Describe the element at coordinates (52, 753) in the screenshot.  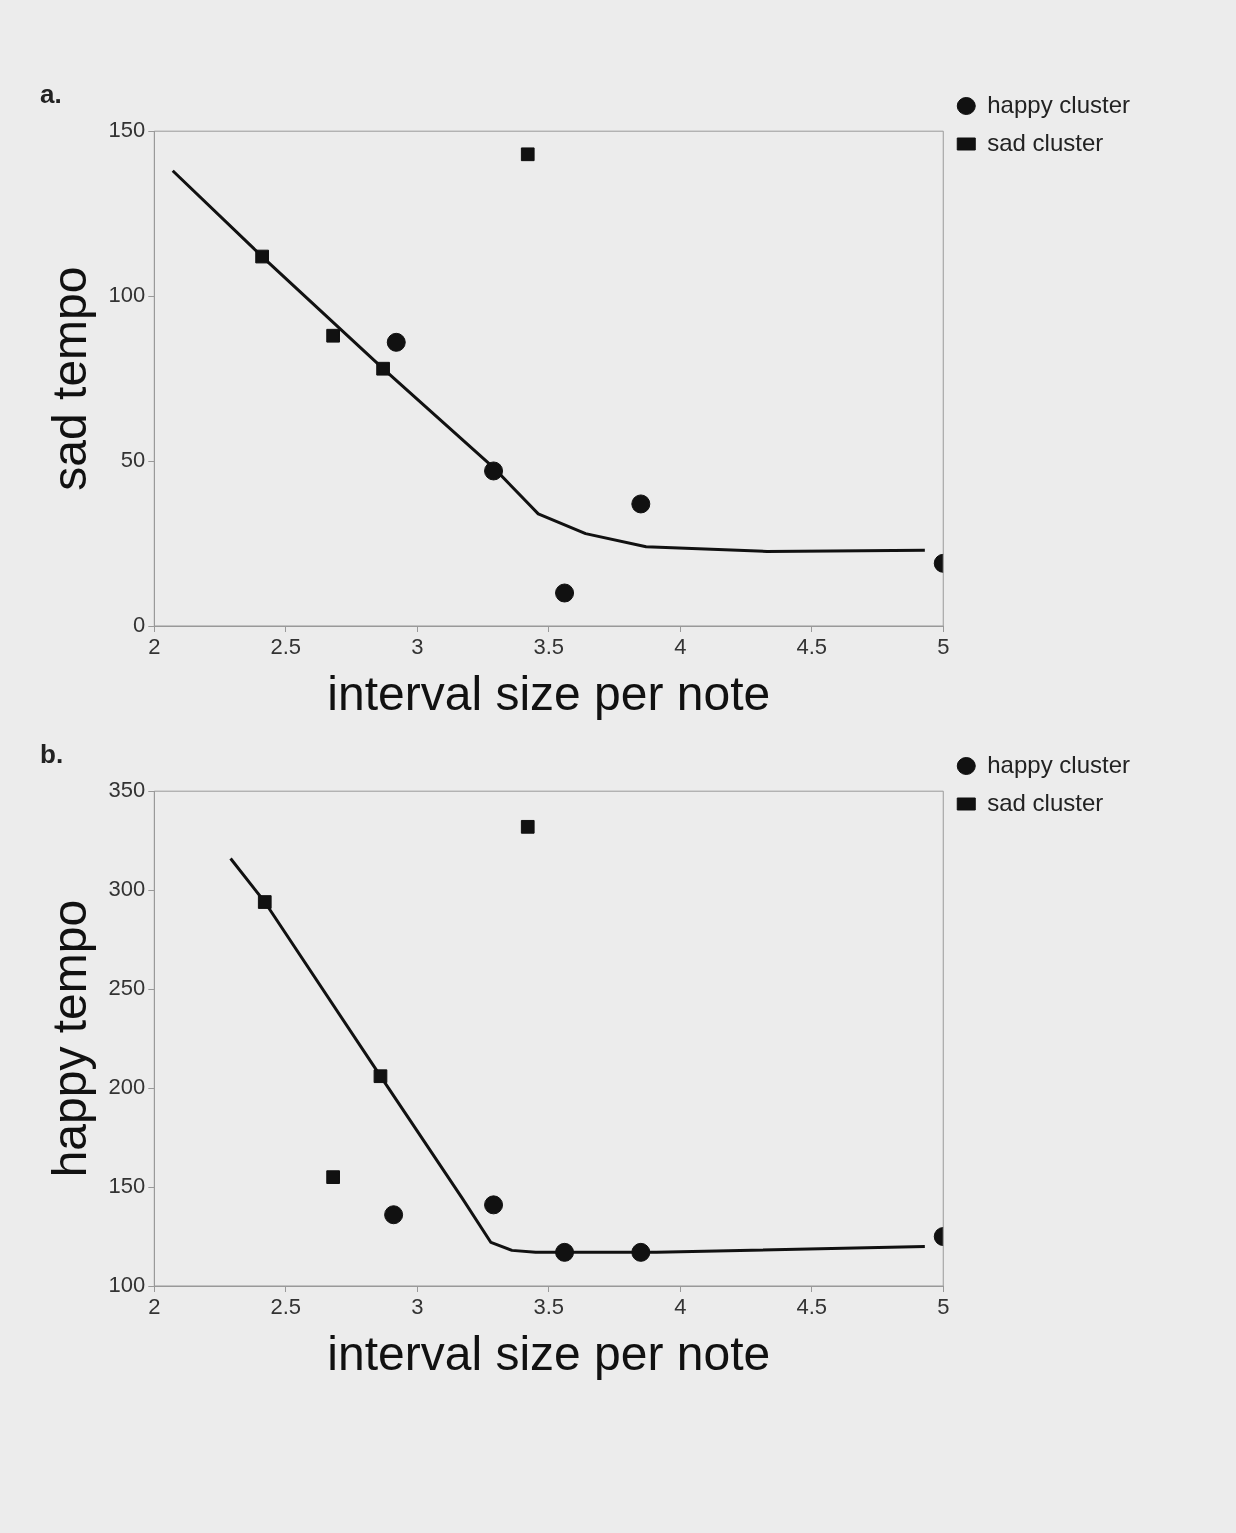
I see `chart-title: b.` at that location.